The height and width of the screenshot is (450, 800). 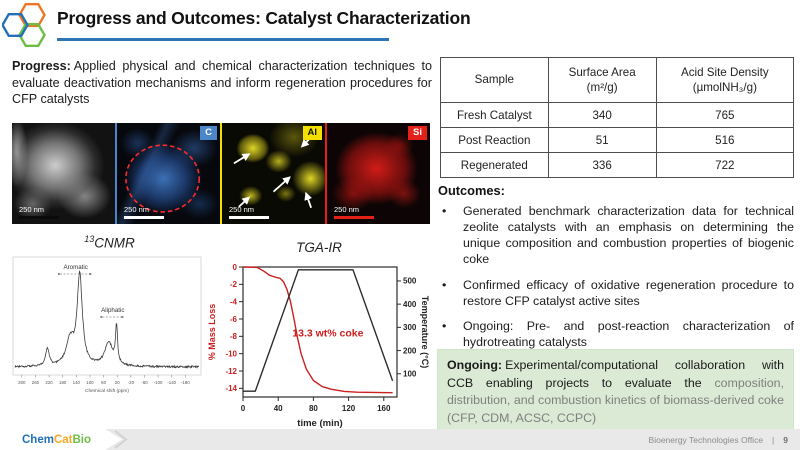 What do you see at coordinates (475, 365) in the screenshot?
I see `ongoing-label: Ongoing:` at bounding box center [475, 365].